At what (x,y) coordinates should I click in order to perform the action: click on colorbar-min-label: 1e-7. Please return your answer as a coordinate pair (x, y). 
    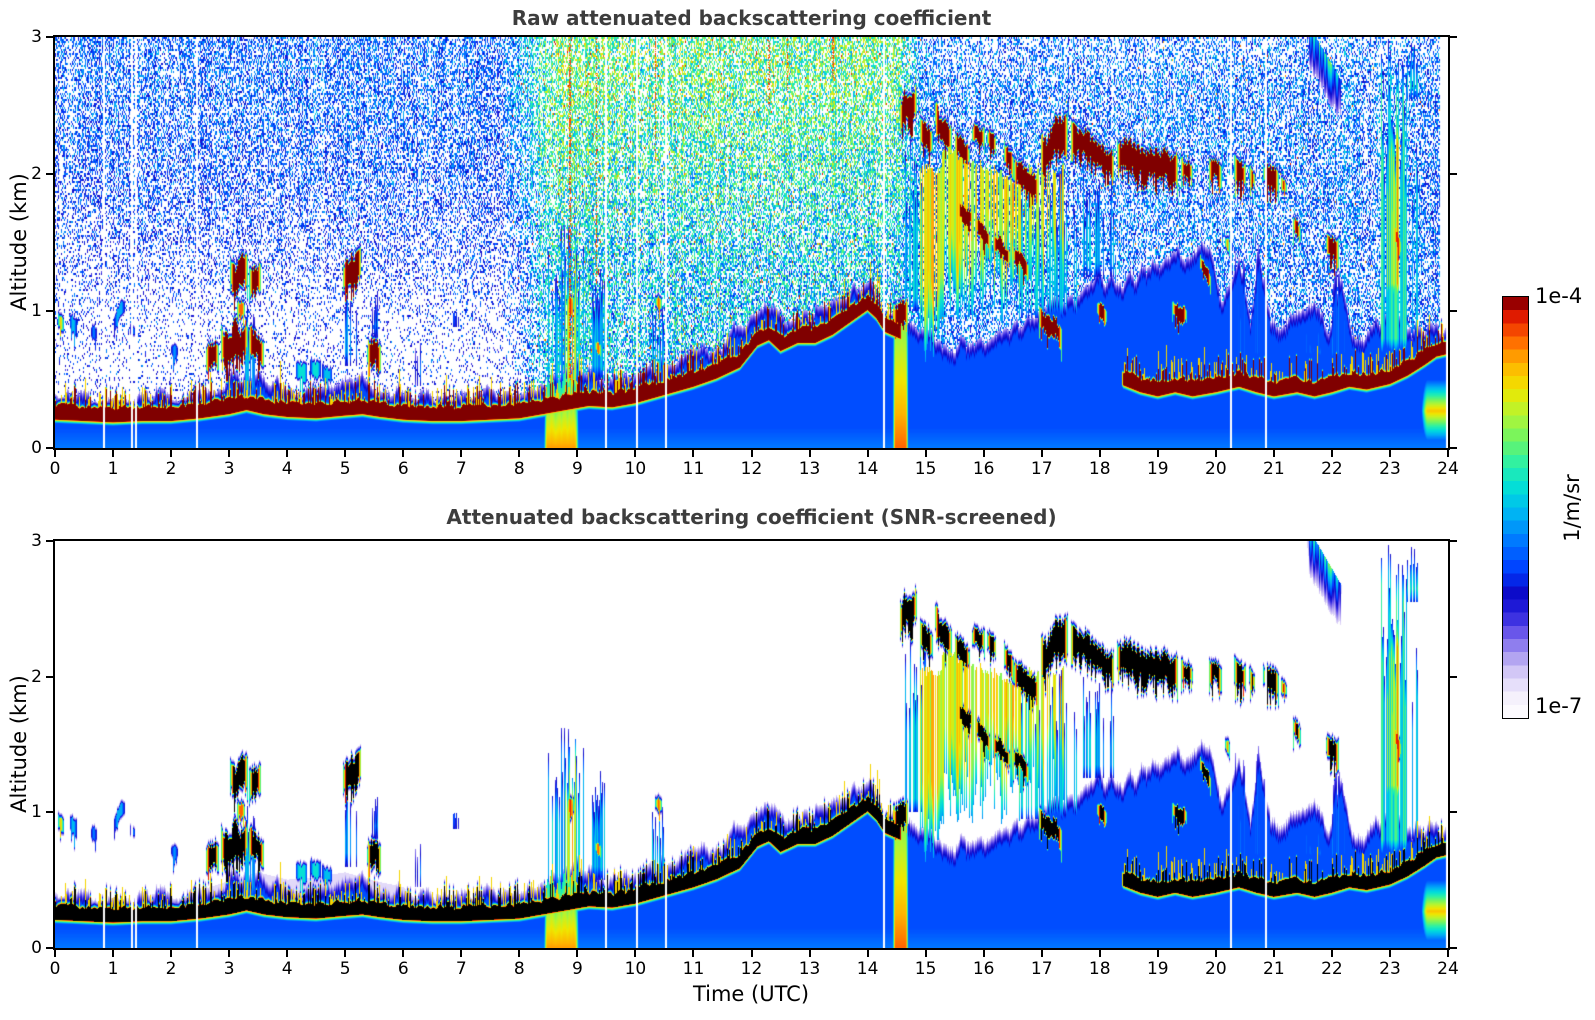
    Looking at the image, I should click on (1559, 706).